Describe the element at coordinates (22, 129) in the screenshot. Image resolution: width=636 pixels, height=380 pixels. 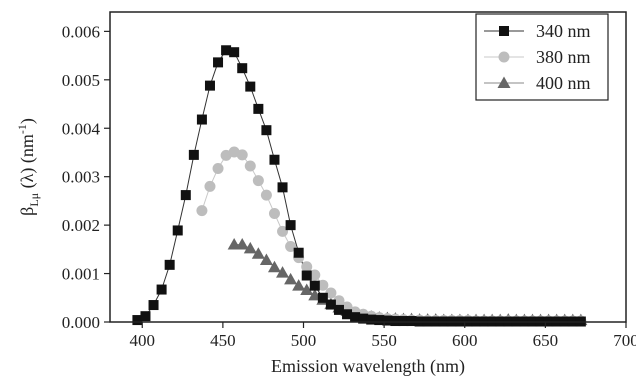
I see `y-axis-title-sup: -1` at that location.